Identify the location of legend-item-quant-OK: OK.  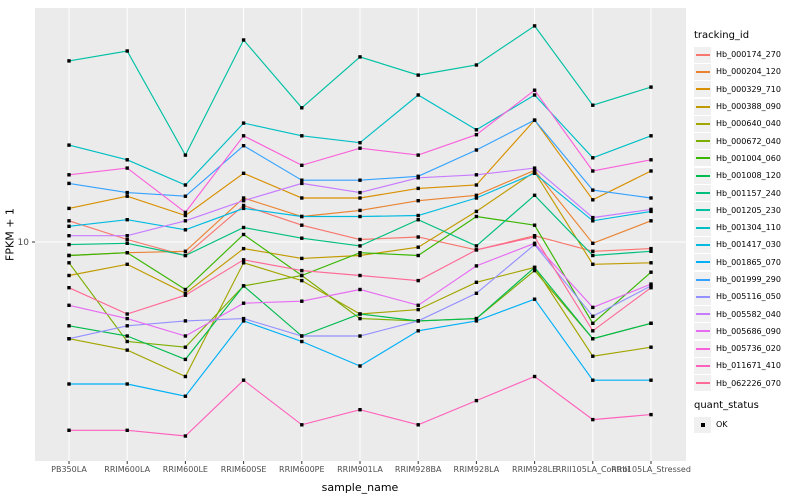
(747, 424).